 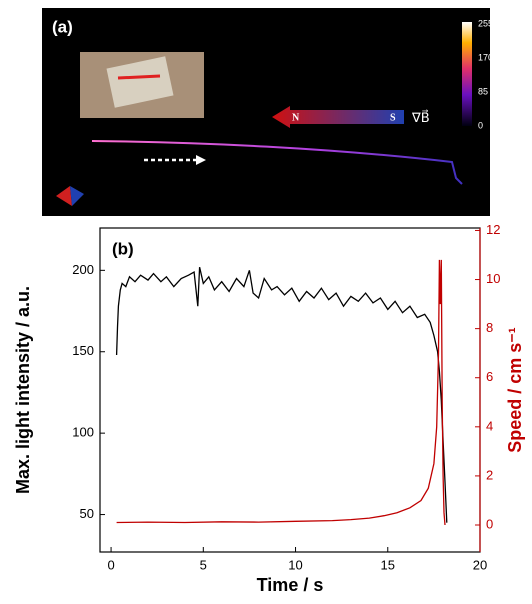 What do you see at coordinates (110, 564) in the screenshot?
I see `x-tick-label: 0` at bounding box center [110, 564].